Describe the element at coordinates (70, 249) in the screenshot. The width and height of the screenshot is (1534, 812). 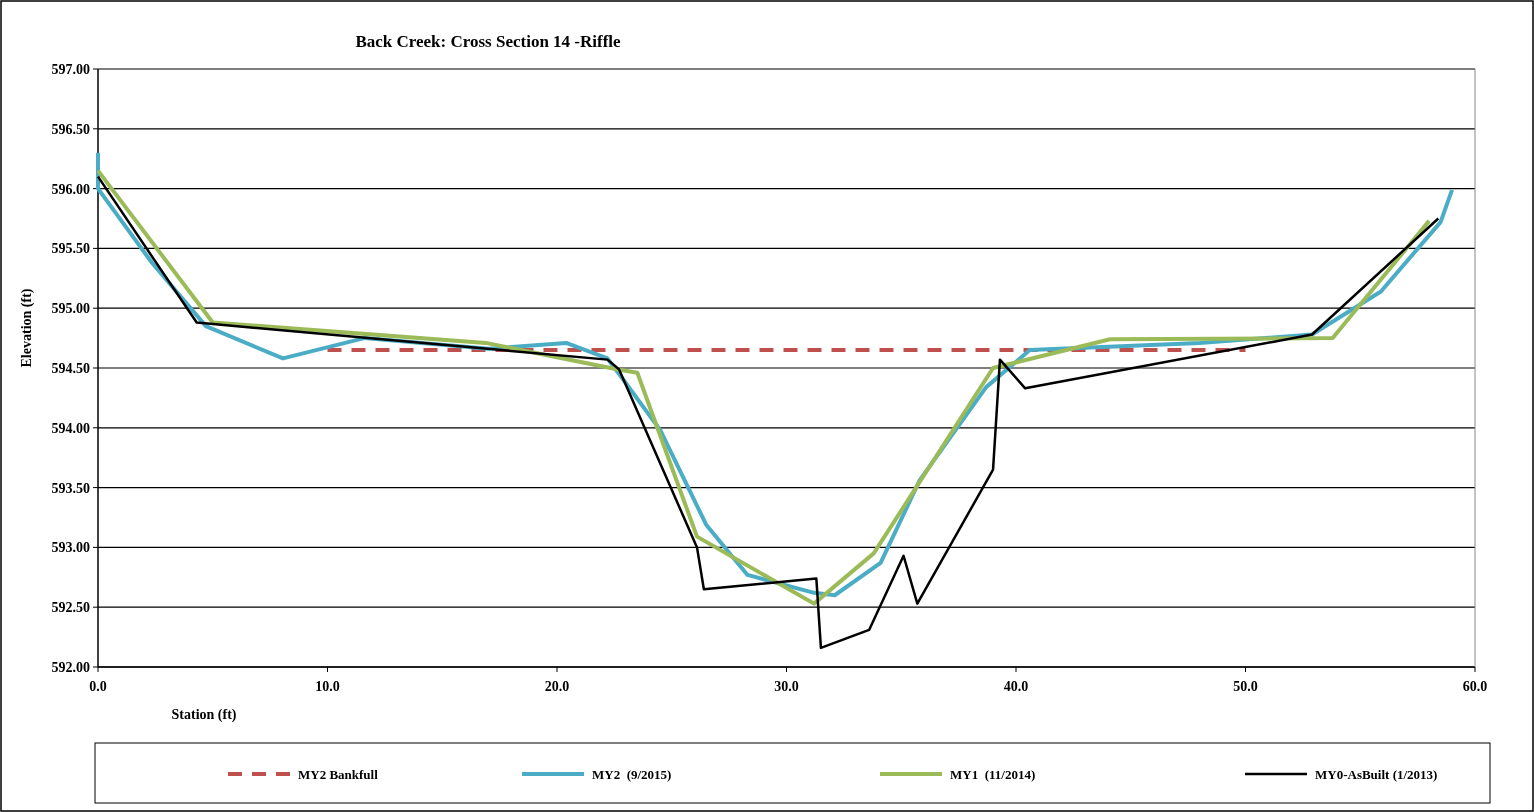
I see `y-tick-label: 595.50` at that location.